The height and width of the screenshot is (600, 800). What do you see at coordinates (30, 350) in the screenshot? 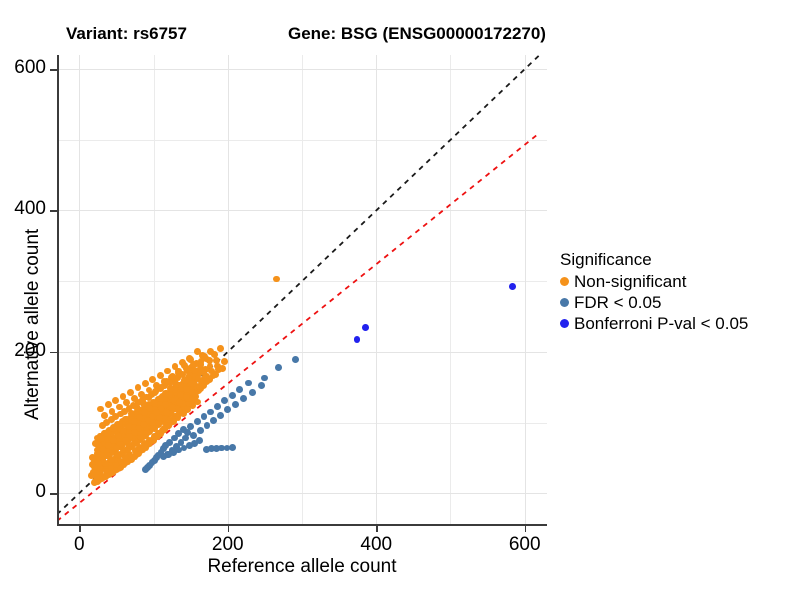
I see `y-axis-tick-label: 200` at bounding box center [30, 350].